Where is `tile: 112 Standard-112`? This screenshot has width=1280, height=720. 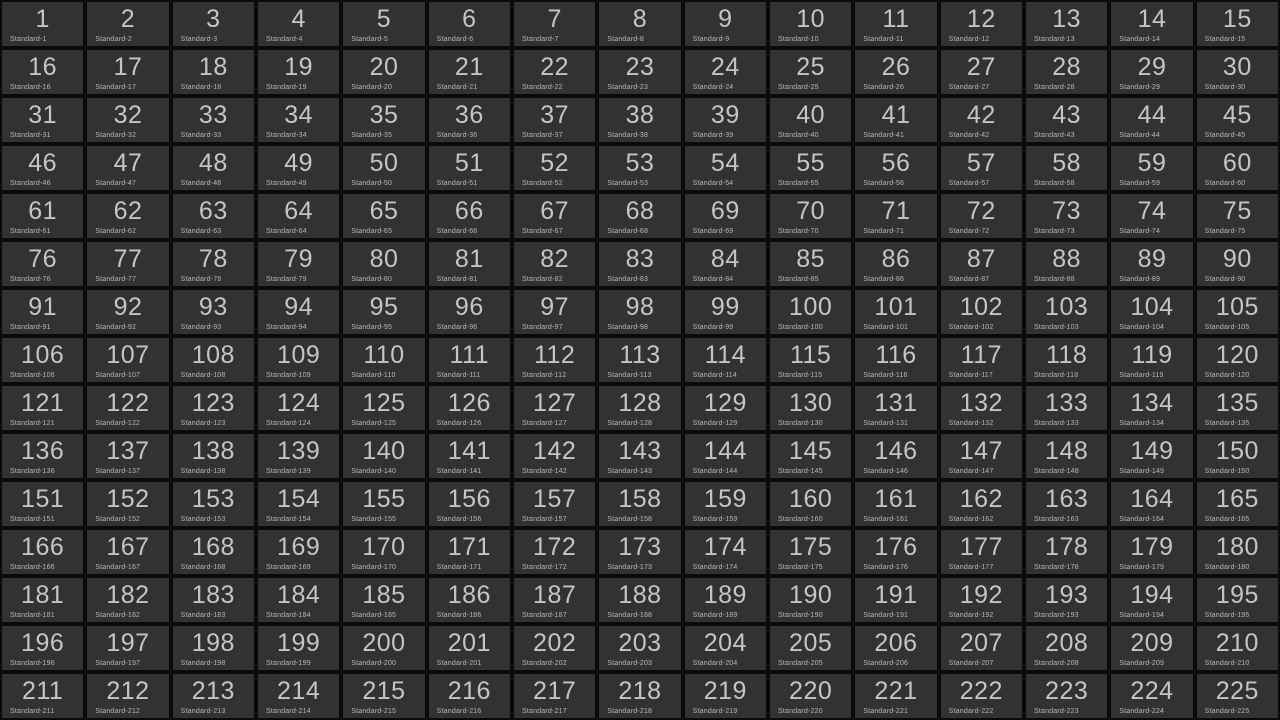 tile: 112 Standard-112 is located at coordinates (555, 360).